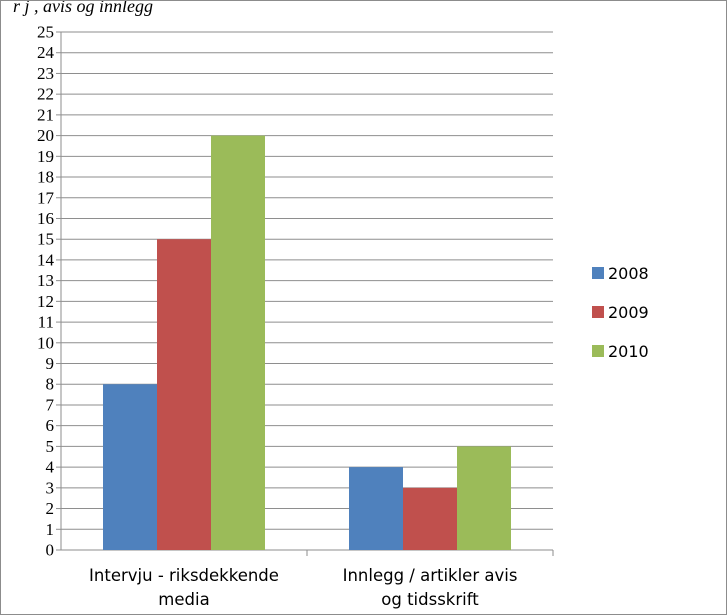 This screenshot has height=616, width=727. Describe the element at coordinates (628, 273) in the screenshot. I see `legend-label: 2008` at that location.